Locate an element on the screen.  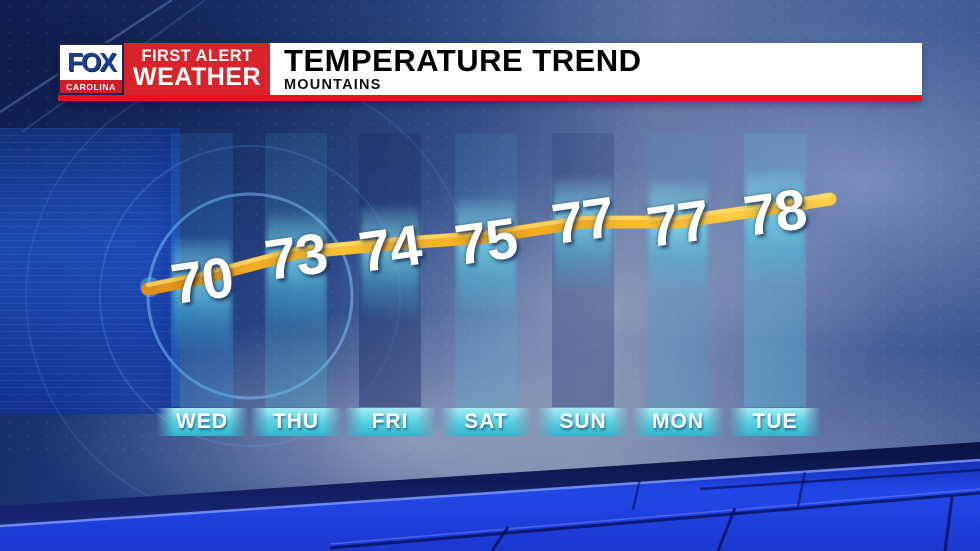
day-label-fri: FRI is located at coordinates (390, 421).